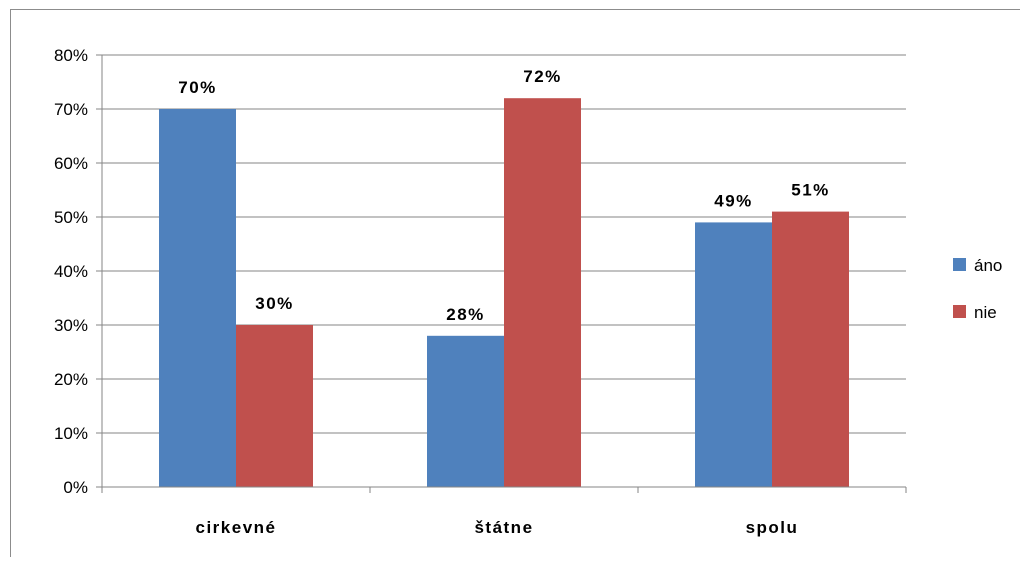  I want to click on y-tick-label: 80%, so click(71, 55).